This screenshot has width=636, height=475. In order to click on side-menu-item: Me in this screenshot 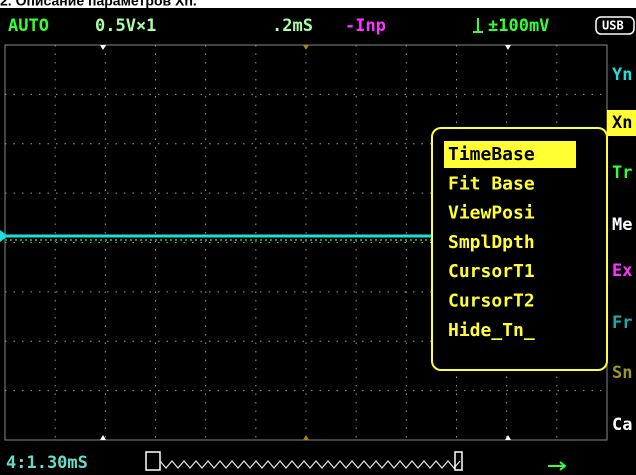, I will do `click(622, 225)`.